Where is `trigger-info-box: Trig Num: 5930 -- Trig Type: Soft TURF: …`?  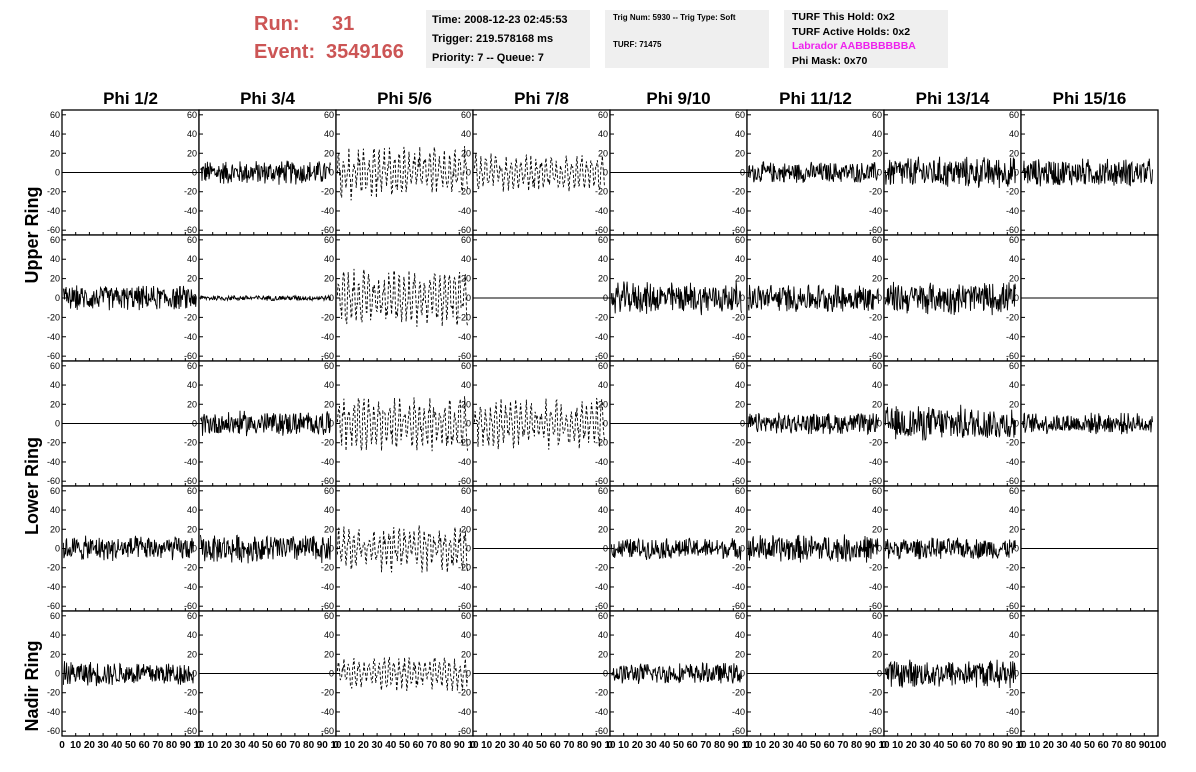
trigger-info-box: Trig Num: 5930 -- Trig Type: Soft TURF: … is located at coordinates (687, 39).